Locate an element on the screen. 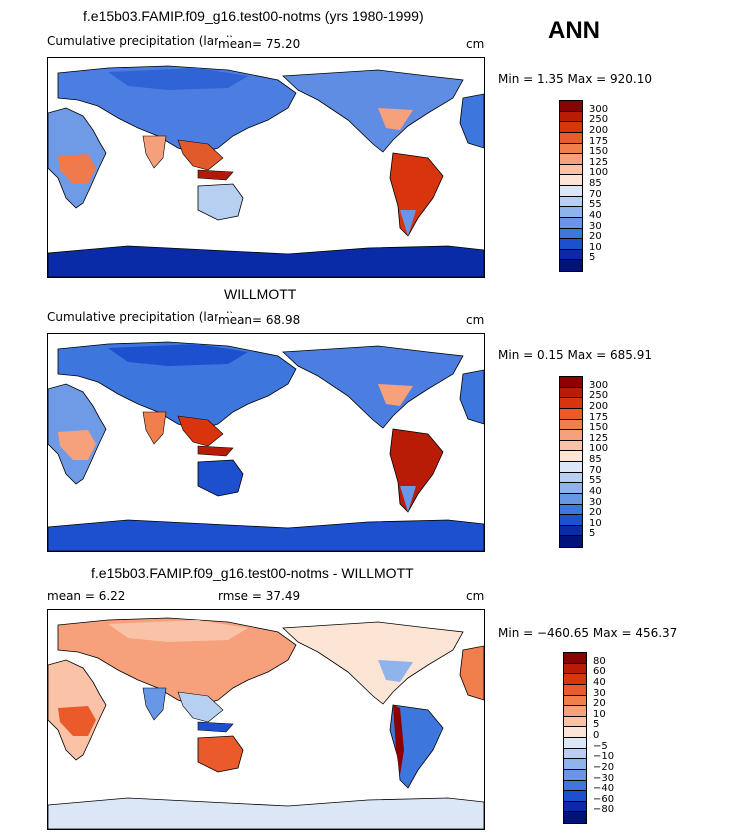 The height and width of the screenshot is (833, 733). panel1-units: cm is located at coordinates (475, 44).